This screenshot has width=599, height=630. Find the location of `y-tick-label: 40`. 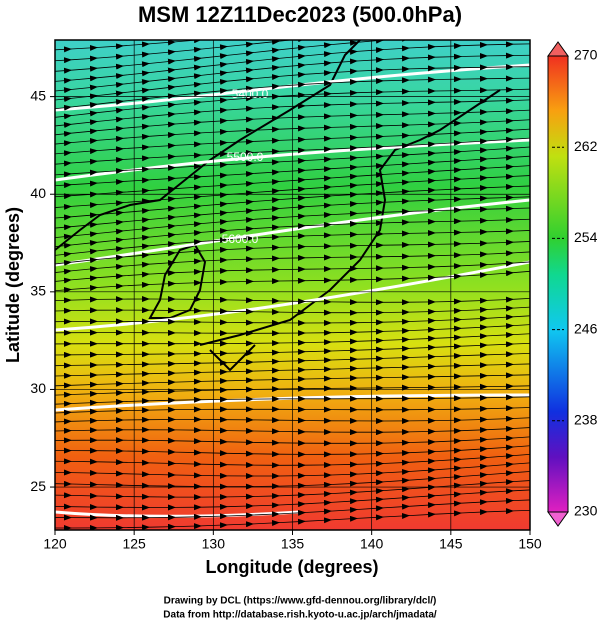

y-tick-label: 40 is located at coordinates (38, 193).